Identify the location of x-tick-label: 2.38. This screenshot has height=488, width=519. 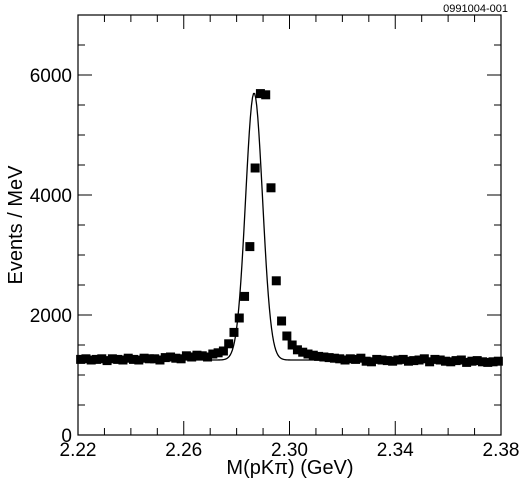
(501, 450).